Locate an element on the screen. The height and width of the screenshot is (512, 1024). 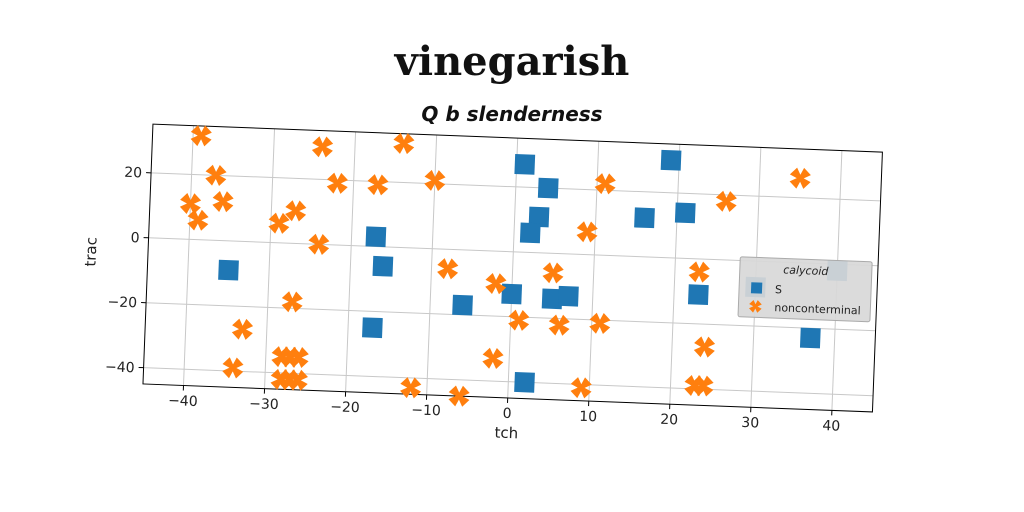
legend-label: S is located at coordinates (778, 289).